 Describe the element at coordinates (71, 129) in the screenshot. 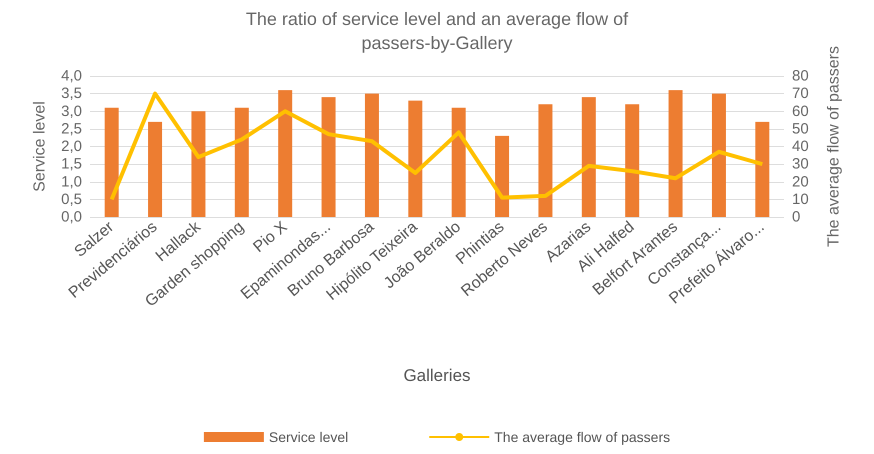

I see `y-tick-label: 2,5` at that location.